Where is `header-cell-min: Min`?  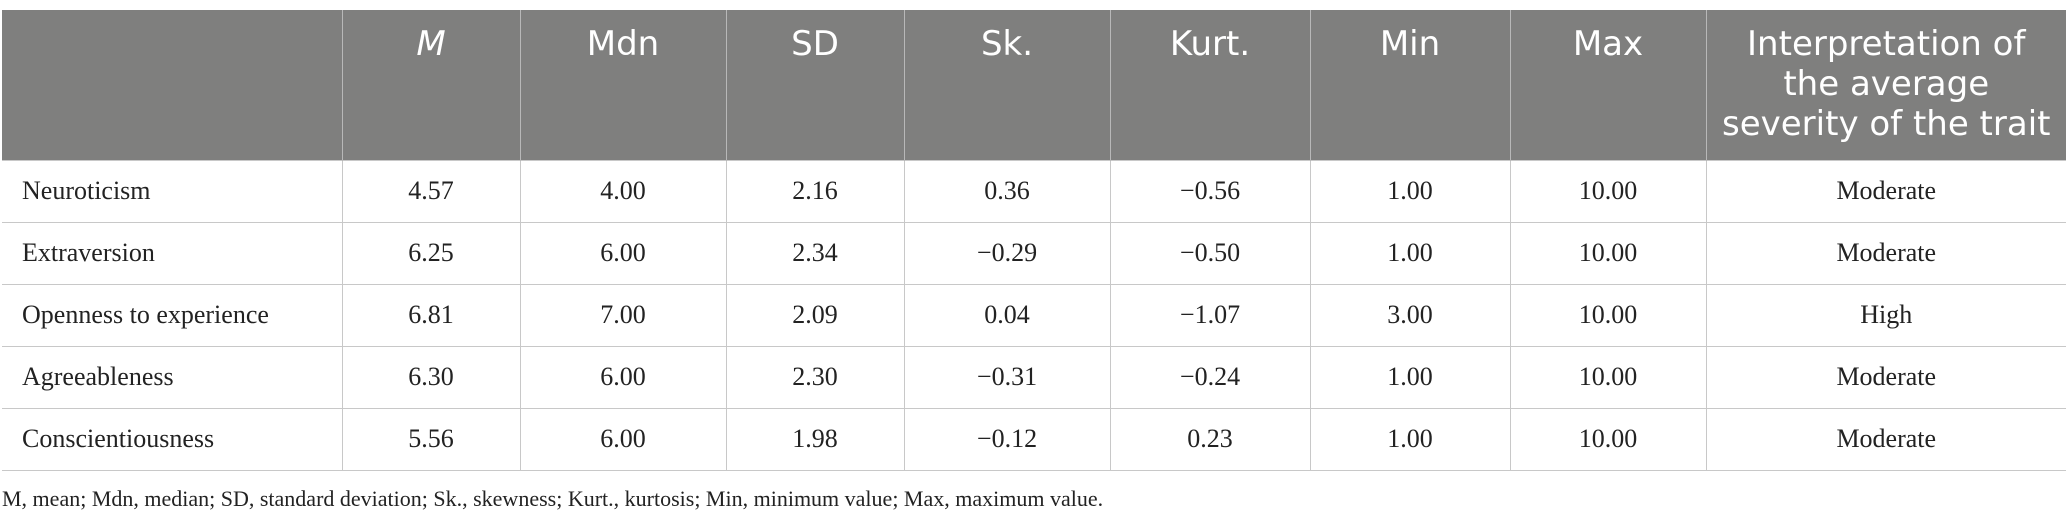 header-cell-min: Min is located at coordinates (1409, 85).